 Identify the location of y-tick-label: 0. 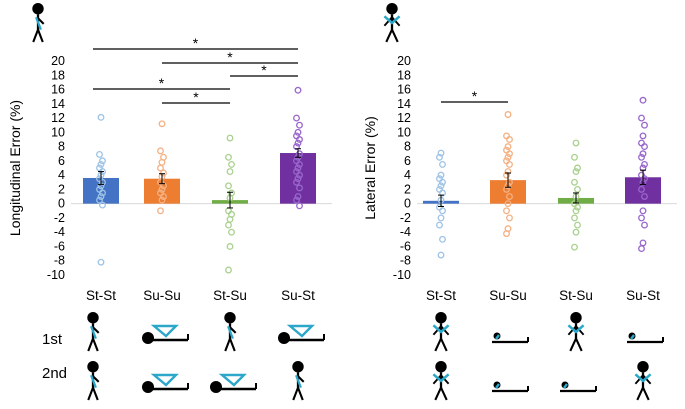
(407, 204).